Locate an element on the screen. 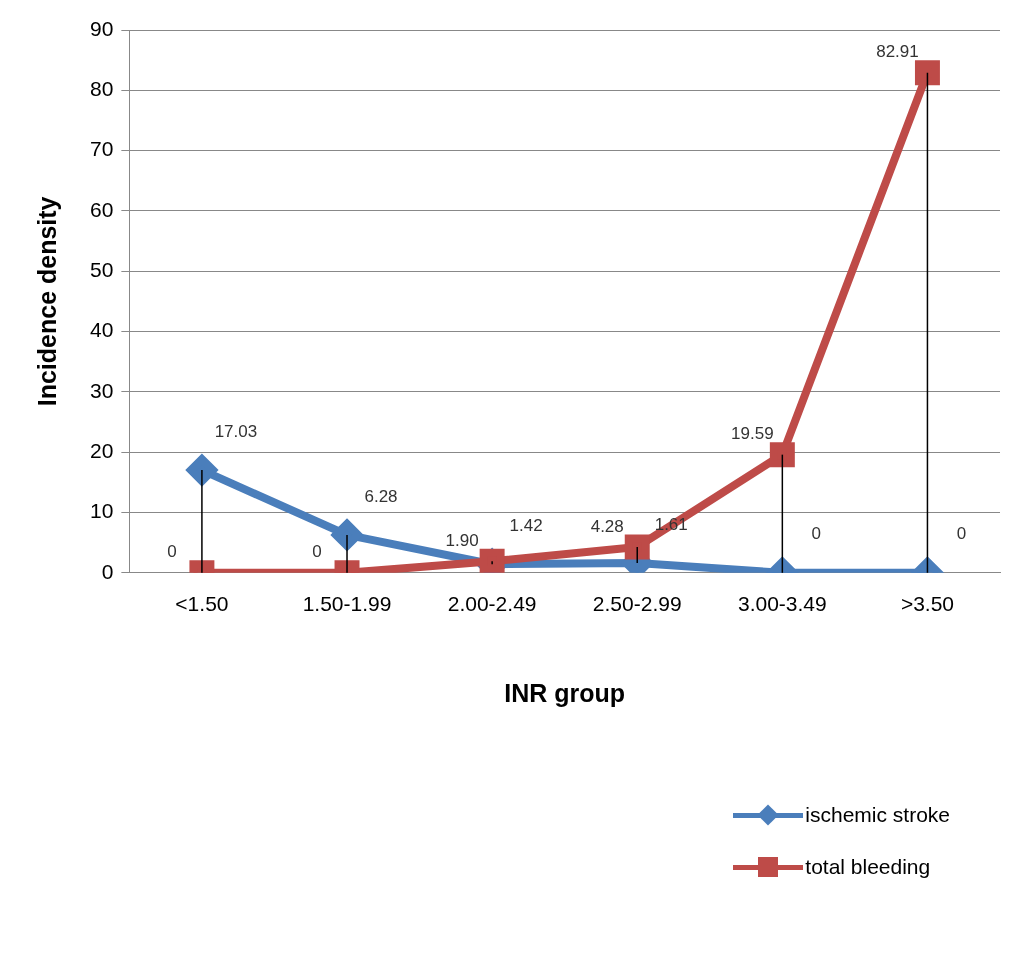  x-tick-label: 3.00-3.49 is located at coordinates (782, 604).